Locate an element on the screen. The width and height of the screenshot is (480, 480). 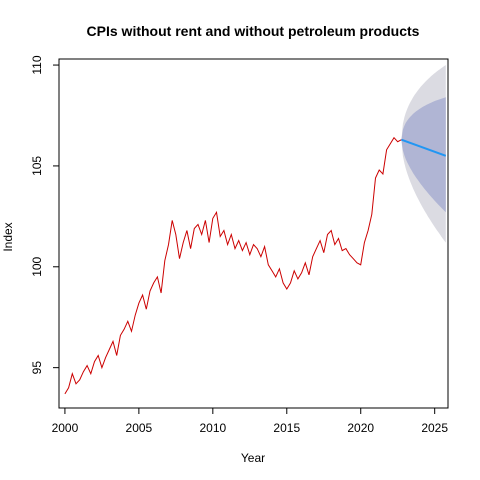
forecast-series-line is located at coordinates (424, 147).